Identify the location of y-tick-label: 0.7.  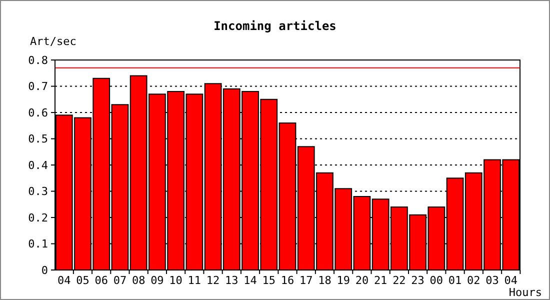
(38, 87).